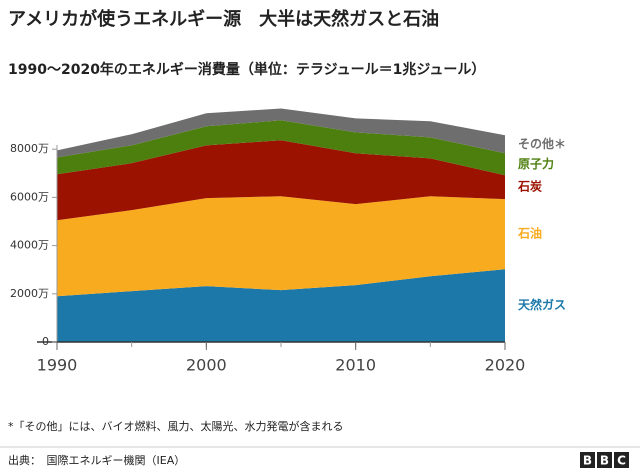 This screenshot has width=640, height=470. I want to click on chart-title: アメリカが使うエネルギー源 大半は天然ガスと石油, so click(223, 19).